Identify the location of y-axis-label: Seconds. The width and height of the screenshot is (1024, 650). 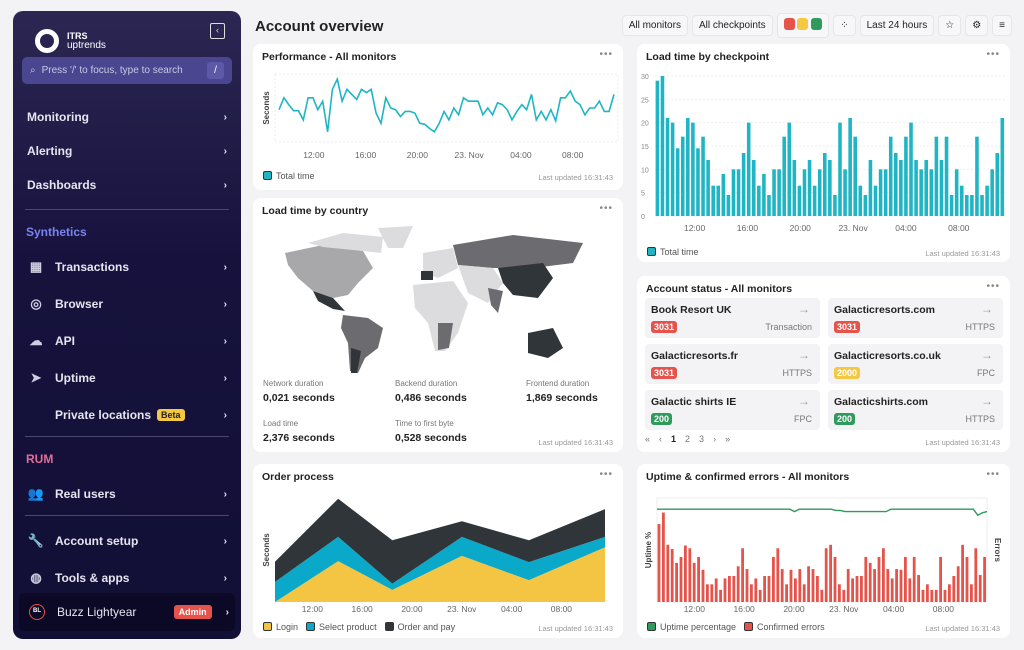
(266, 550).